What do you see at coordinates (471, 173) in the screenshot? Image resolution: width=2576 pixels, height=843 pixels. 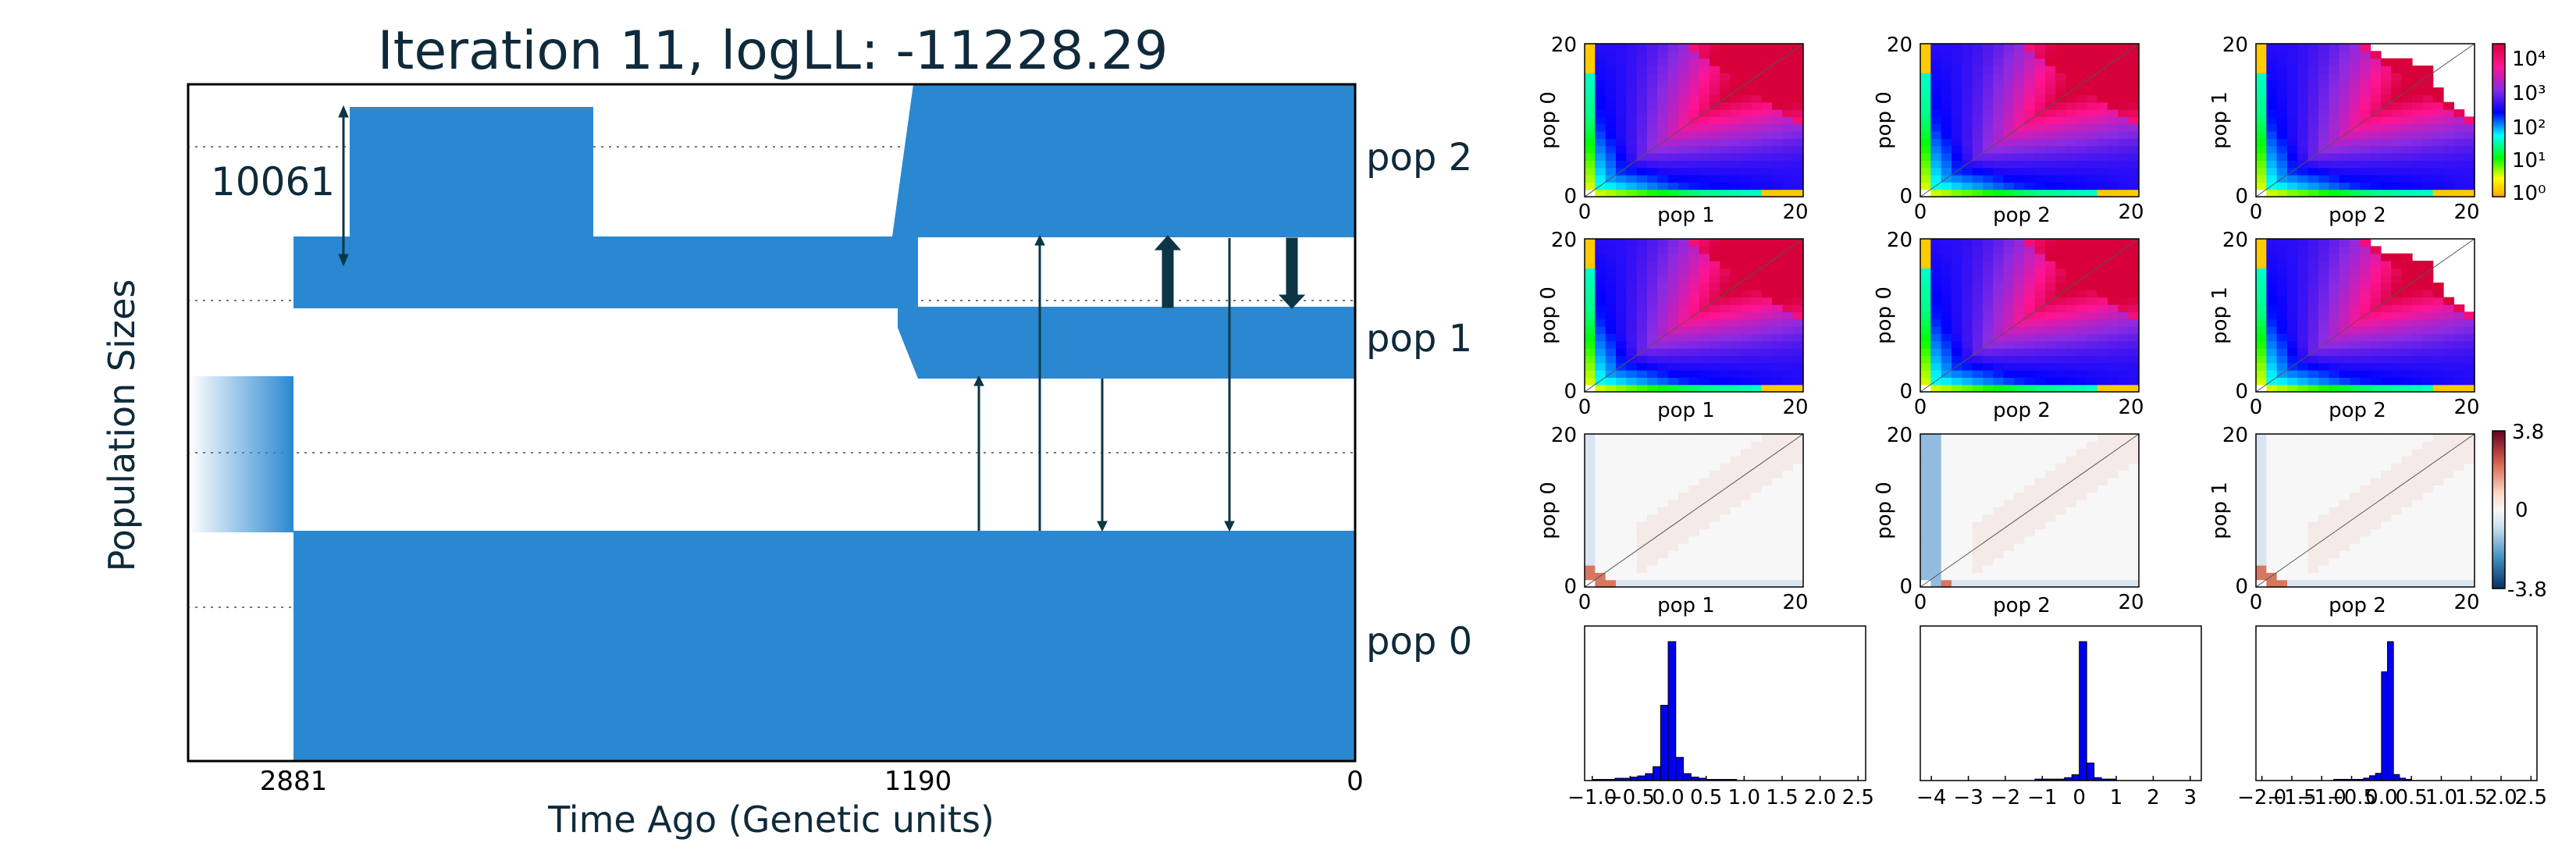 I see `pop12-bottleneck-block` at bounding box center [471, 173].